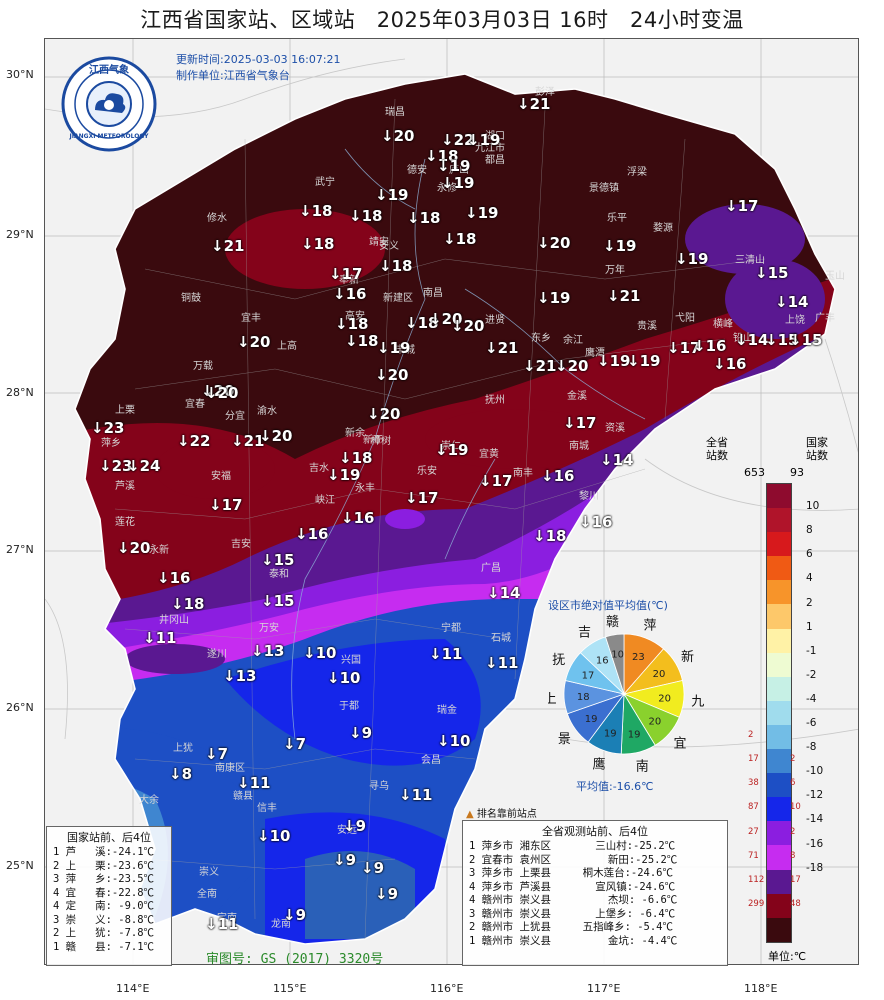 This screenshot has height=1000, width=884. Describe the element at coordinates (793, 855) in the screenshot. I see `colorbar-right-count: 8` at that location.